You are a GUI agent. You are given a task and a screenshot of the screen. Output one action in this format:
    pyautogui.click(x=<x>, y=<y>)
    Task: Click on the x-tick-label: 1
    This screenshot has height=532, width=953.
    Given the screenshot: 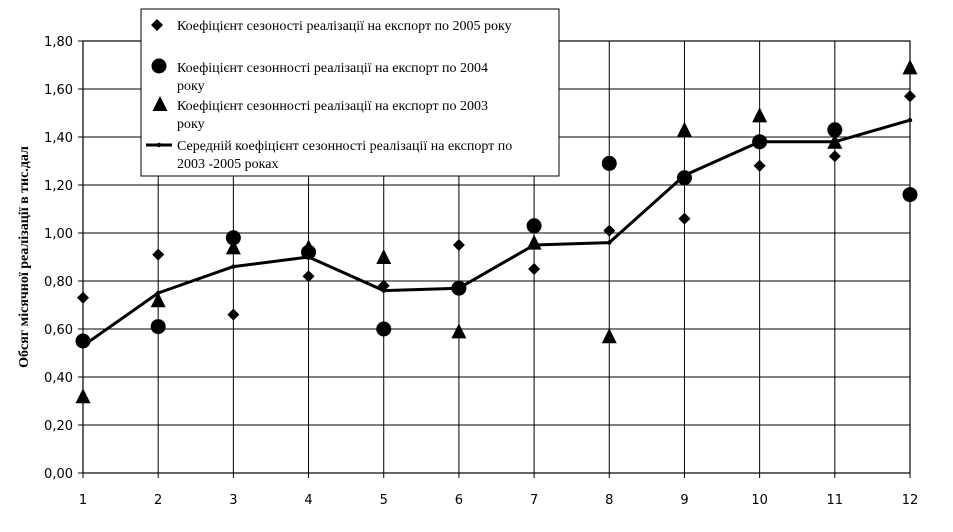 What is the action you would take?
    pyautogui.click(x=83, y=500)
    